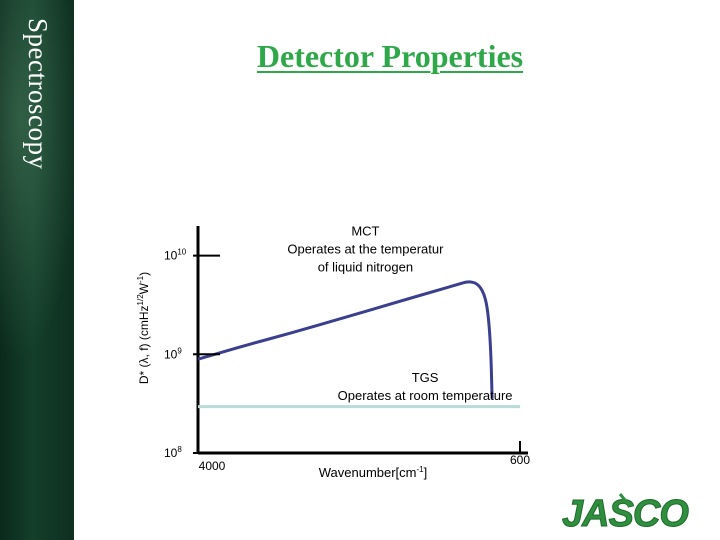  What do you see at coordinates (140, 279) in the screenshot?
I see `y-axis-title-sup2: -1` at bounding box center [140, 279].